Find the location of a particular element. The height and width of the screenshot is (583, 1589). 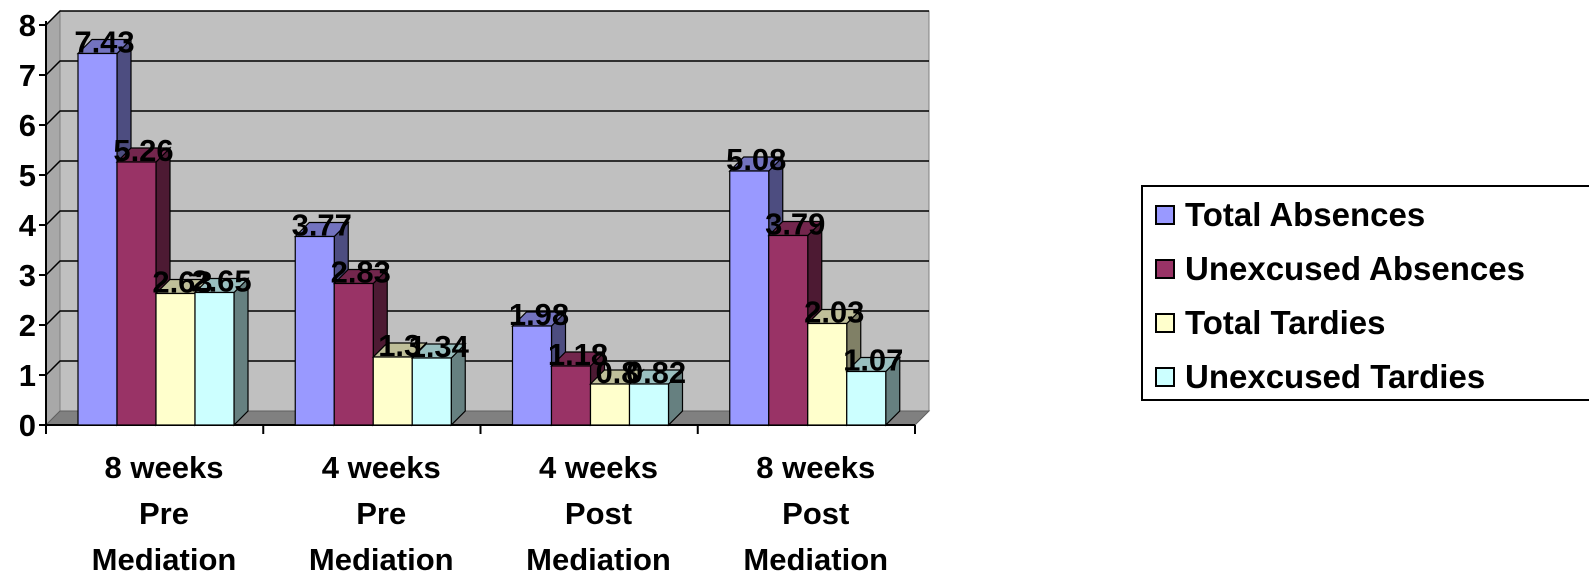

y-tick-label: 8 is located at coordinates (27, 25).